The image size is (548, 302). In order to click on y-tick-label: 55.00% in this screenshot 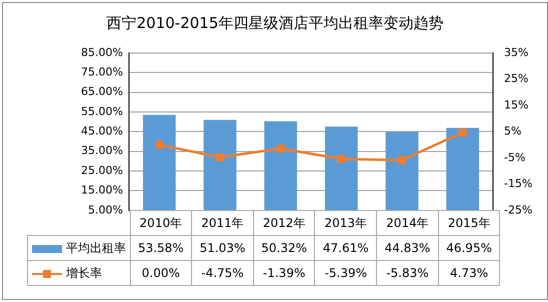, I will do `click(102, 111)`.